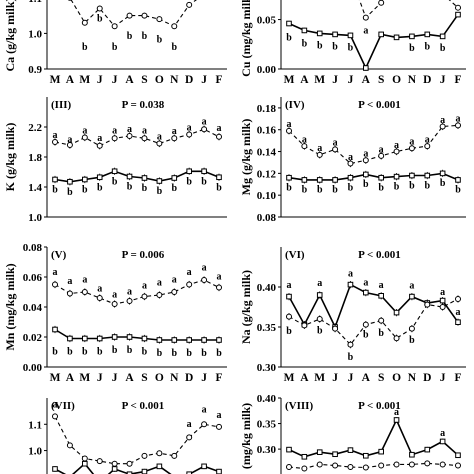 This screenshot has height=474, width=474. Describe the element at coordinates (246, 436) in the screenshot. I see `y-axis-label: (mg/kg milk)` at that location.